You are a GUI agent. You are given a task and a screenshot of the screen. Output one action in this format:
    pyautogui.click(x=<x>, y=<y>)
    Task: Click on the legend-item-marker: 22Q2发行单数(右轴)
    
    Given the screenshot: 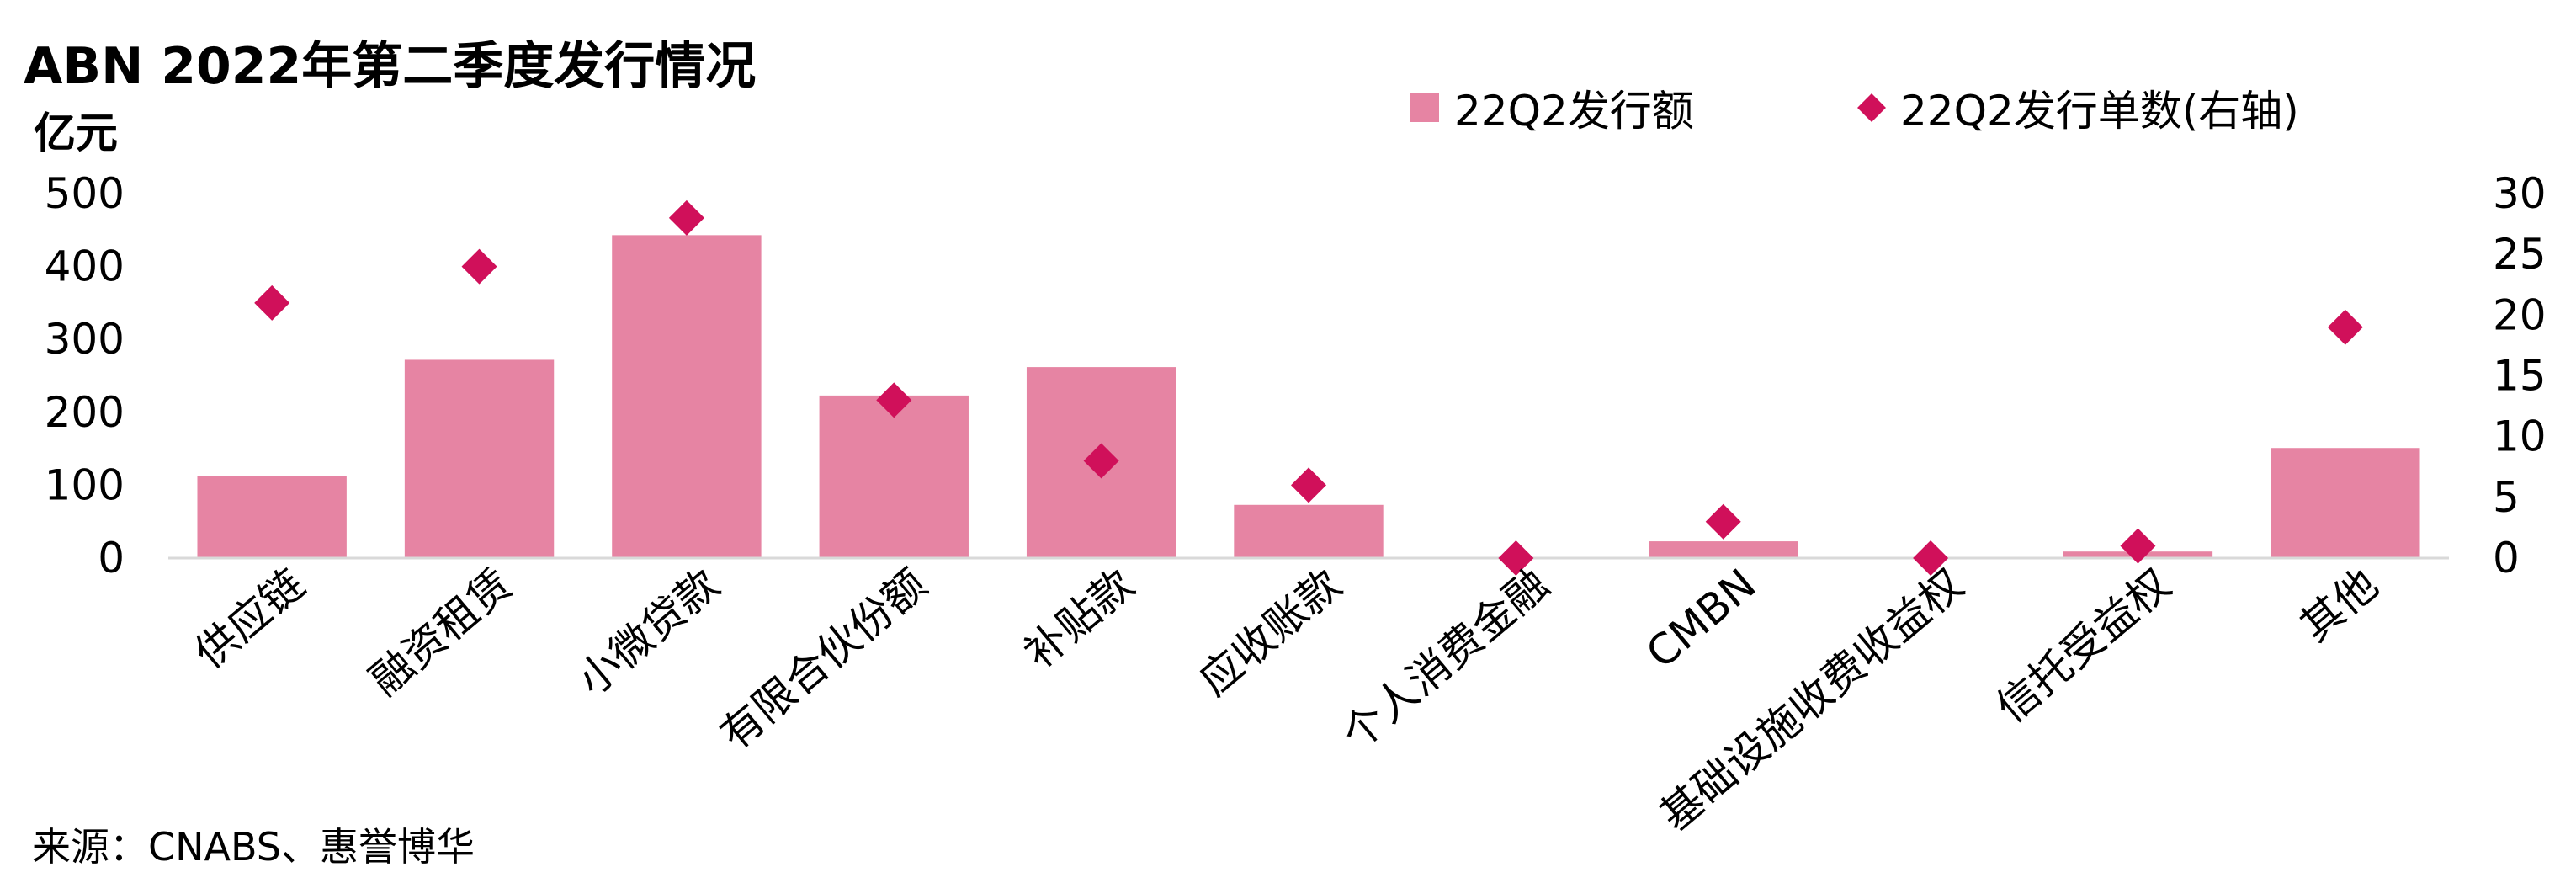 What is the action you would take?
    pyautogui.click(x=2077, y=107)
    